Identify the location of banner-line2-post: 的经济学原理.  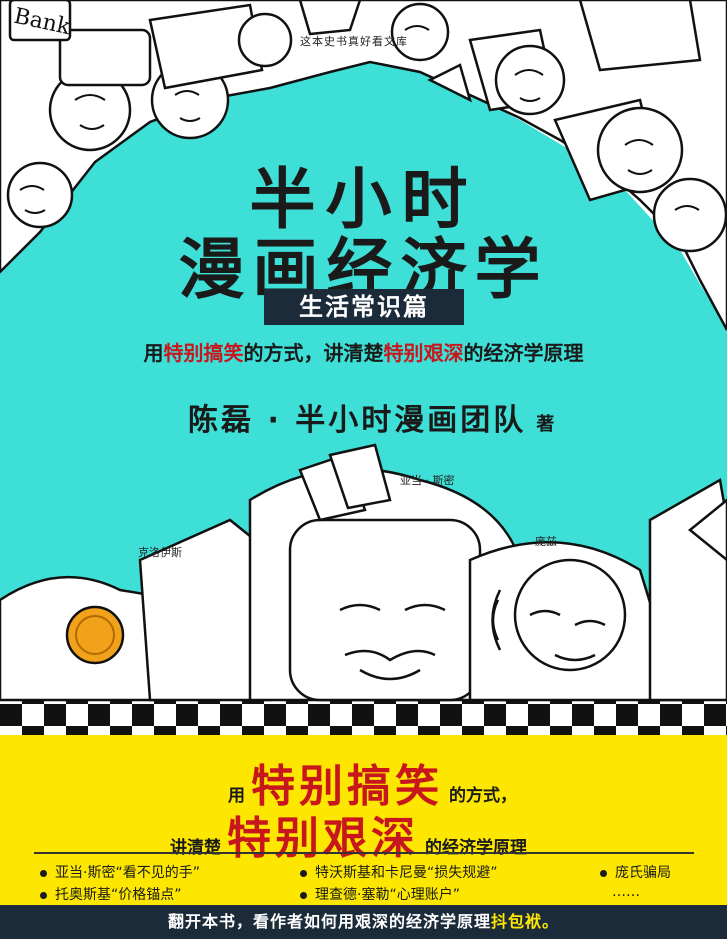
(476, 848).